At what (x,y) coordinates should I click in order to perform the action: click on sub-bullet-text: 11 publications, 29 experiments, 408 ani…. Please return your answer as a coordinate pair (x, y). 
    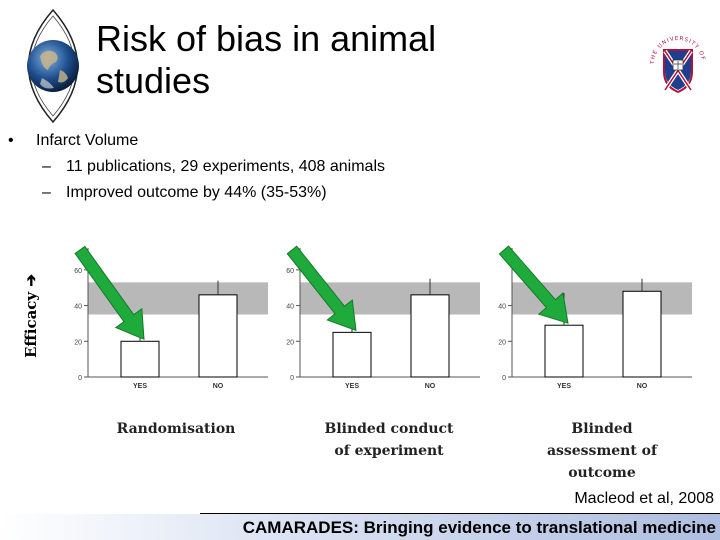
    Looking at the image, I should click on (225, 166).